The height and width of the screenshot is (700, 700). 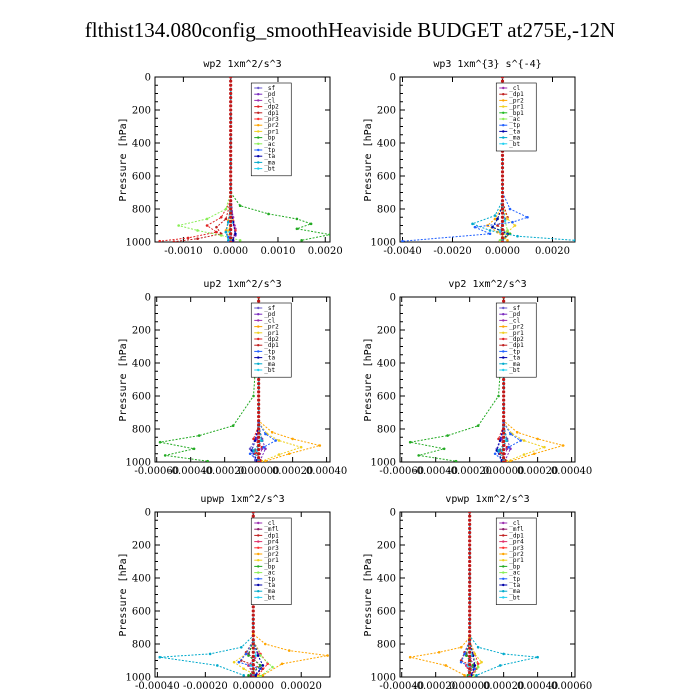 I want to click on x-tick-label: 0.00060, so click(x=571, y=686).